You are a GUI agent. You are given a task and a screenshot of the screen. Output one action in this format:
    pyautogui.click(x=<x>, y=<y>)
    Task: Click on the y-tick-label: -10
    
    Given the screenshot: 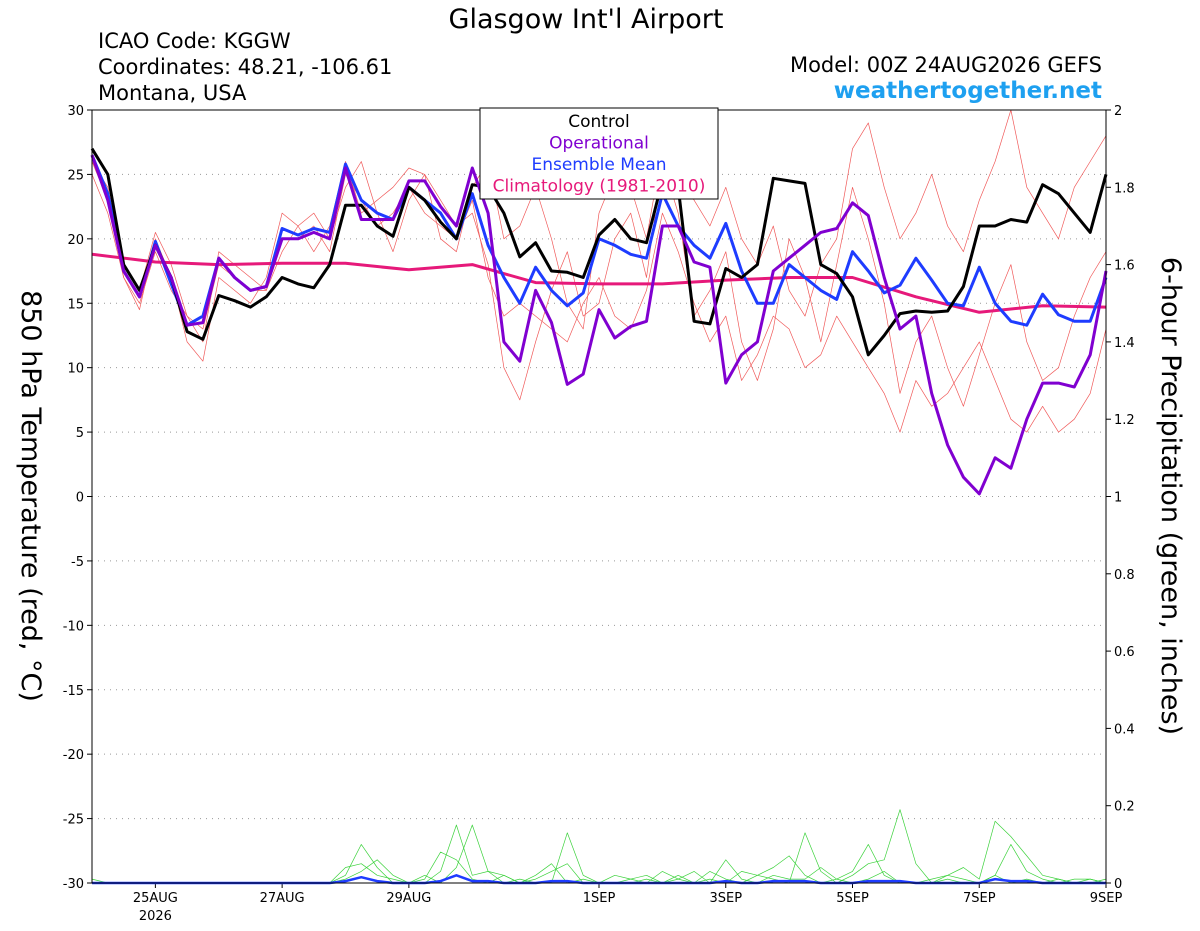 What is the action you would take?
    pyautogui.click(x=73, y=626)
    